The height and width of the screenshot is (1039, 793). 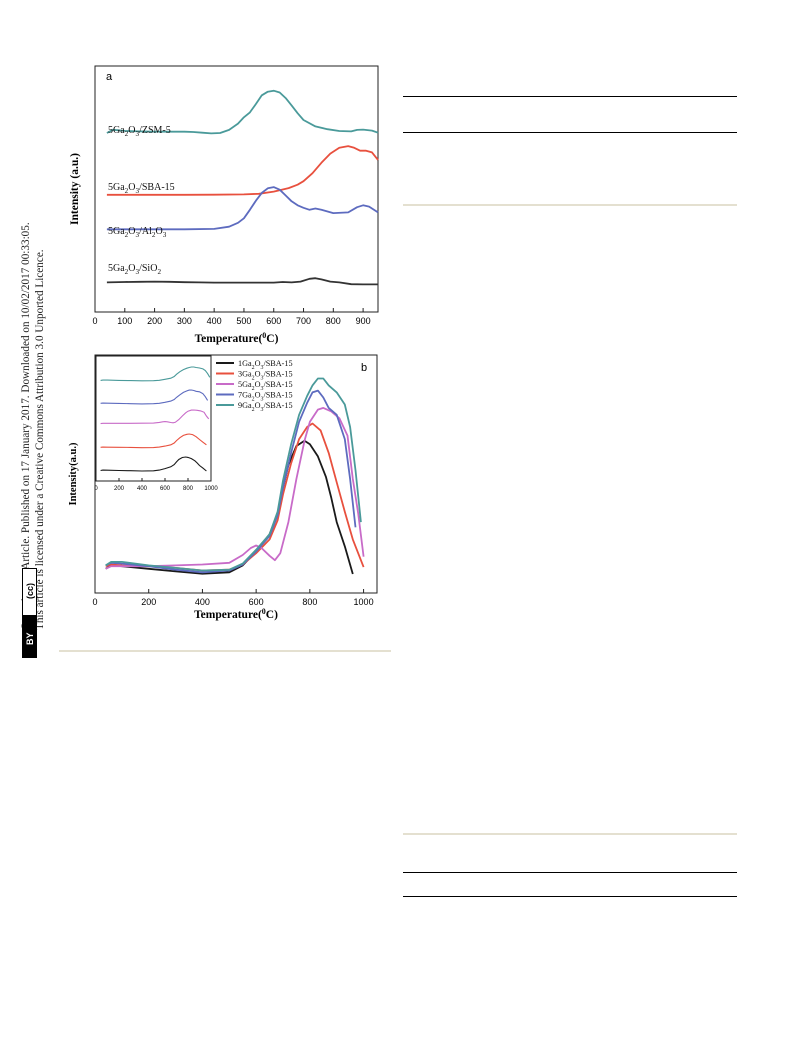 I want to click on panel-b-frame, so click(x=236, y=474).